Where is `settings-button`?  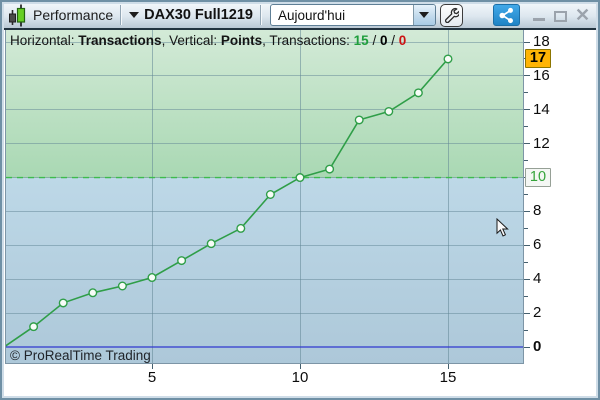 settings-button is located at coordinates (451, 15).